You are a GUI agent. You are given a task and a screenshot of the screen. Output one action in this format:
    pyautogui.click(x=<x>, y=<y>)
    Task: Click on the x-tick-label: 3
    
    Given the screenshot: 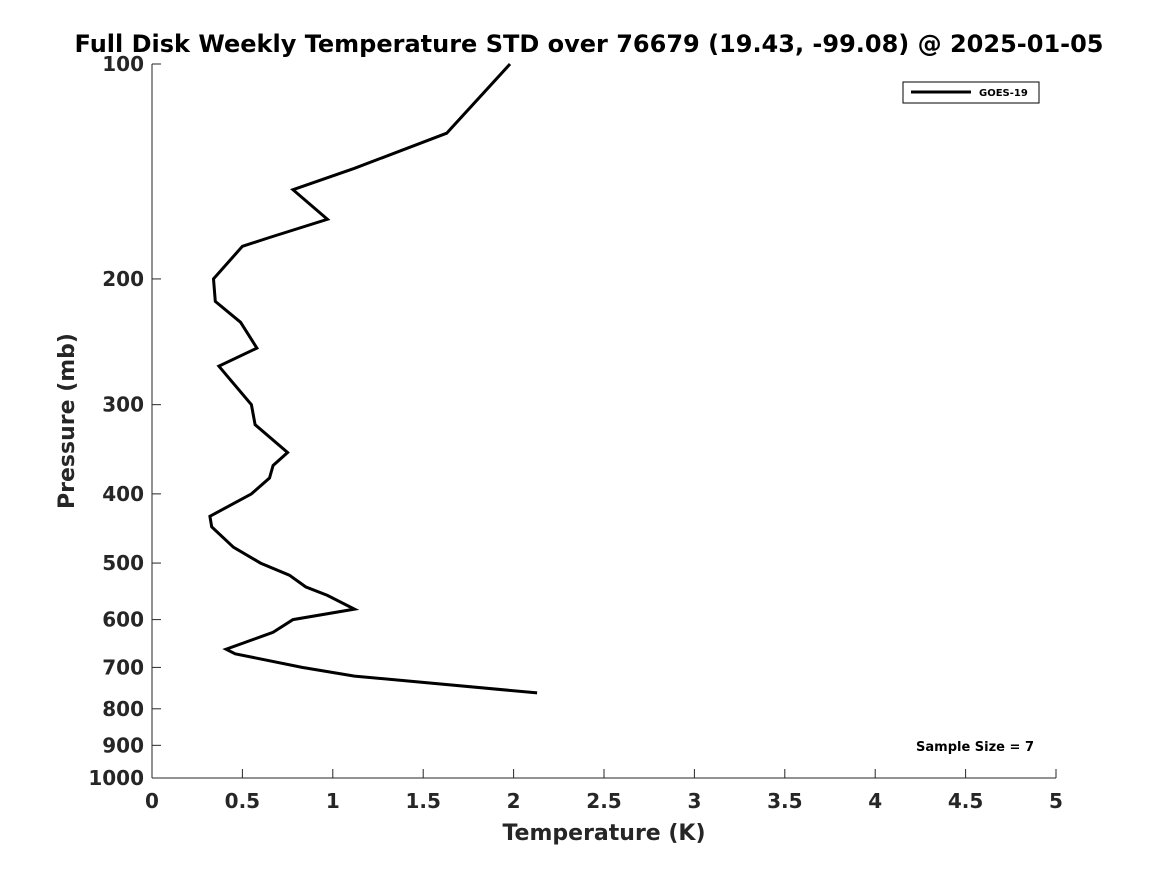 What is the action you would take?
    pyautogui.click(x=694, y=801)
    